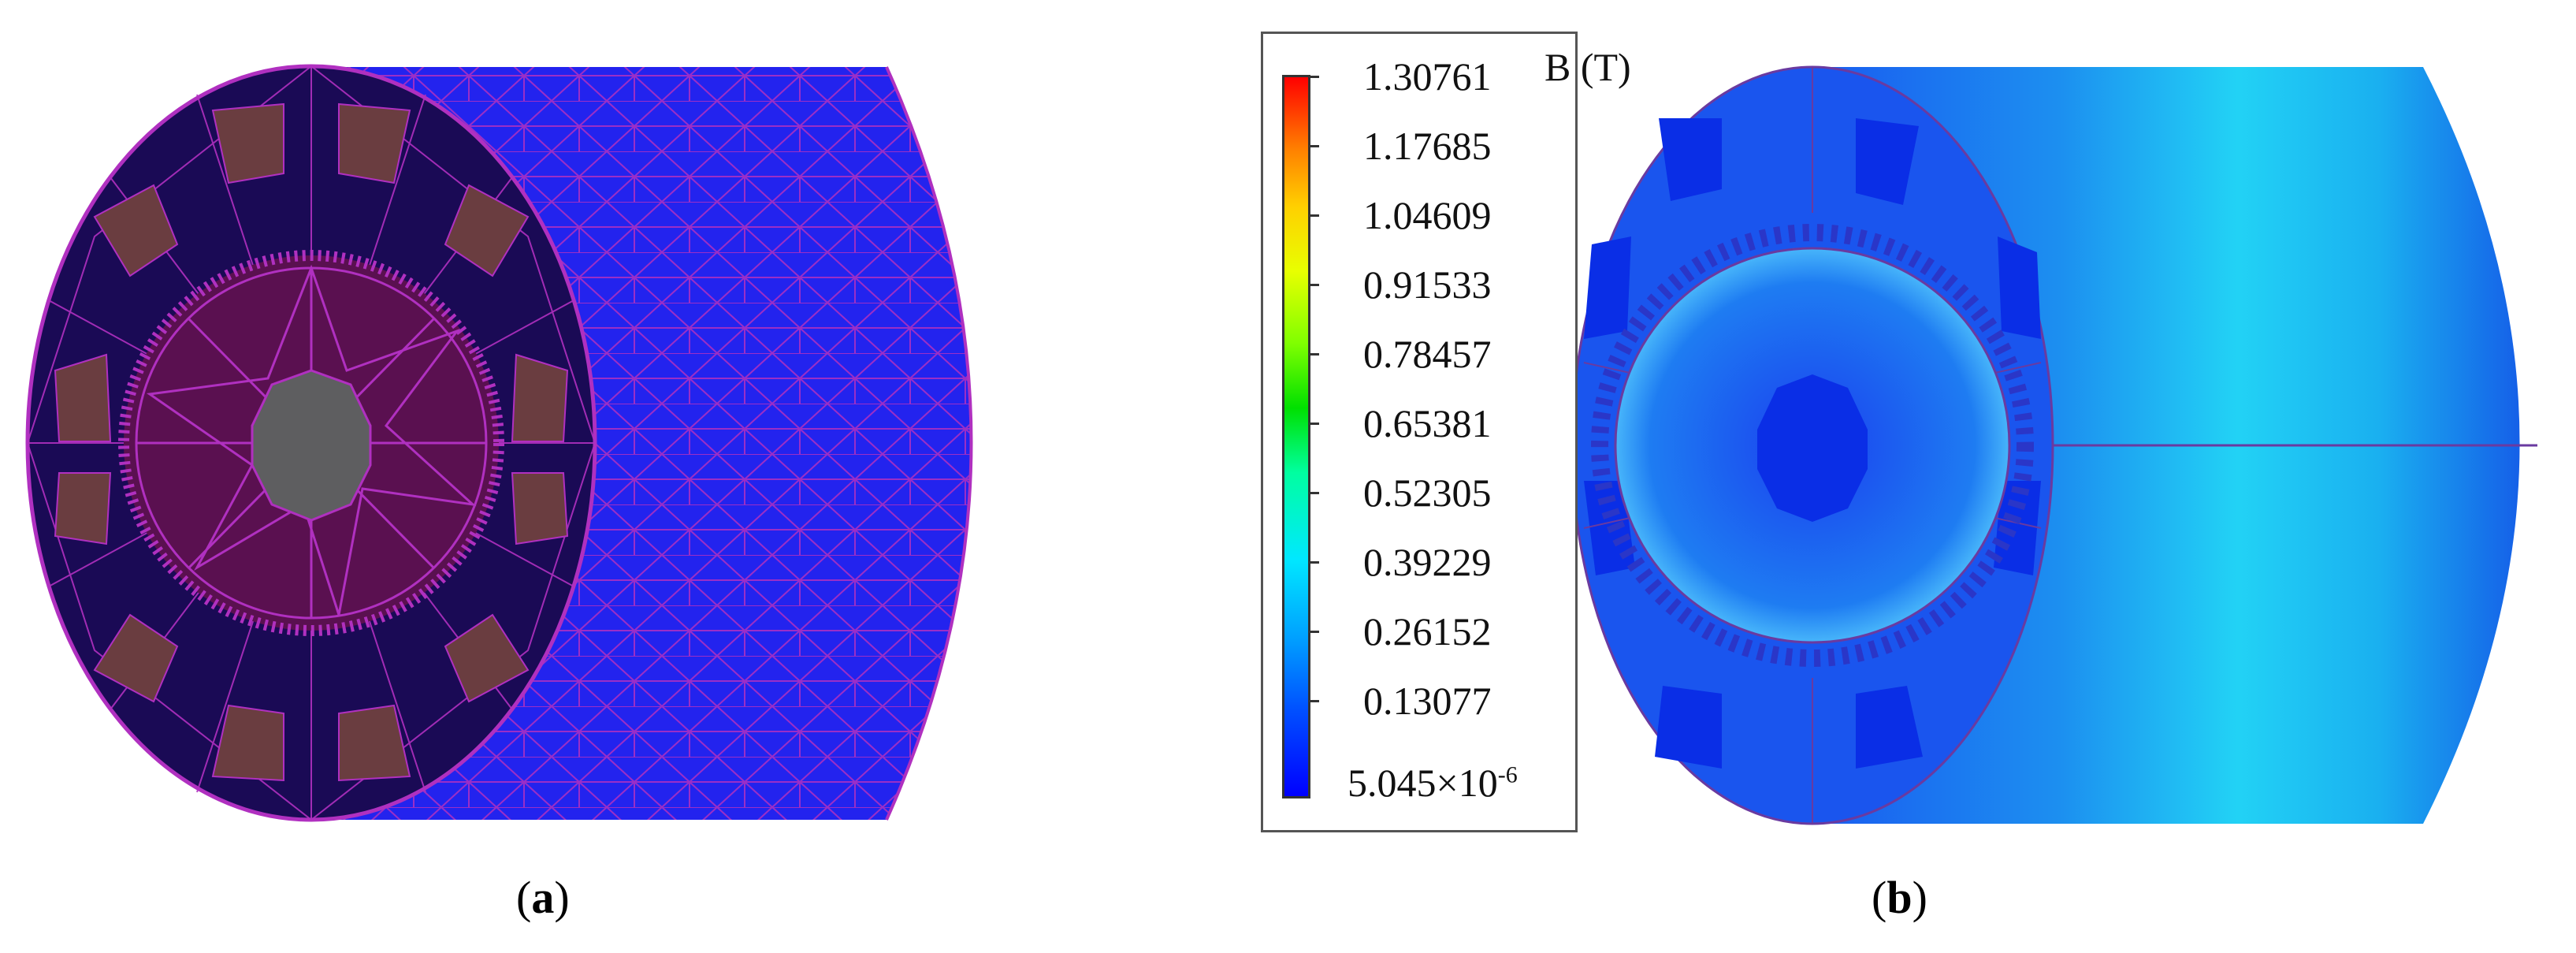 The image size is (2576, 953). I want to click on mesh-cylinder-edge, so click(929, 443).